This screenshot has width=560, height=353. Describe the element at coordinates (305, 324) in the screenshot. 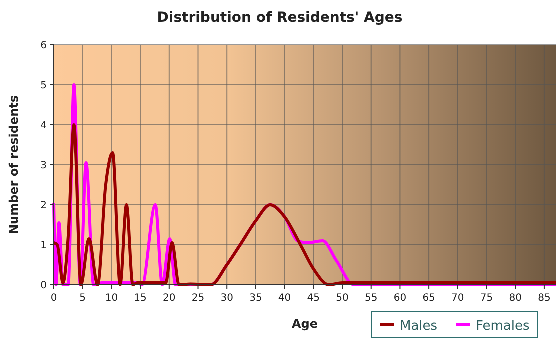

I see `x-axis-title: Age` at that location.